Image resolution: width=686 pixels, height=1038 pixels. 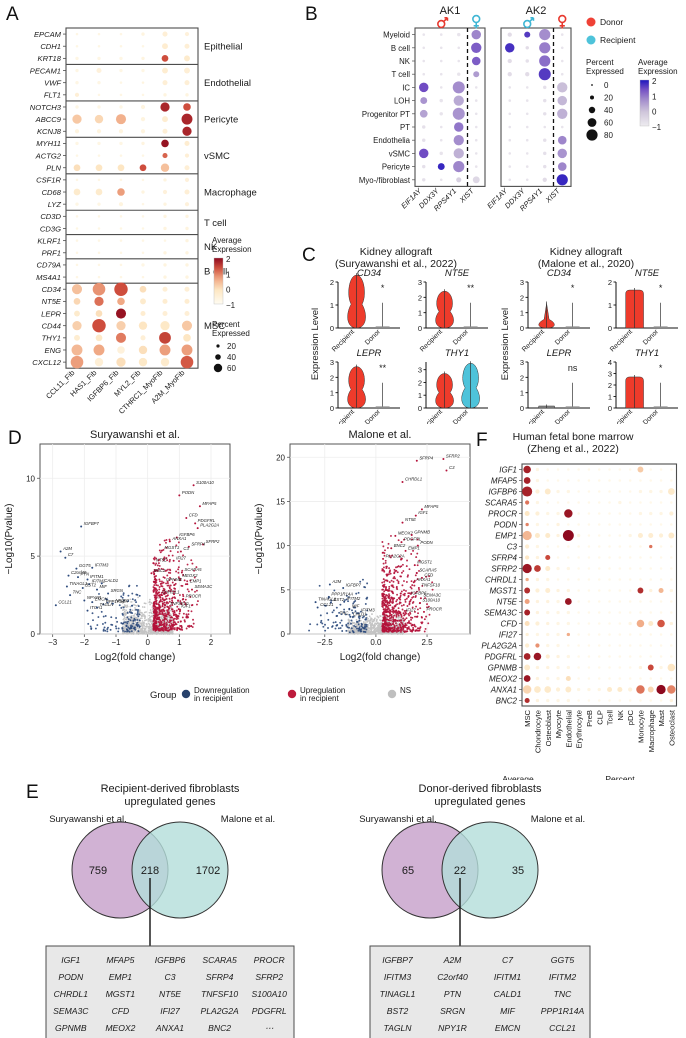 I want to click on panel-e-letter: E, so click(x=32, y=792).